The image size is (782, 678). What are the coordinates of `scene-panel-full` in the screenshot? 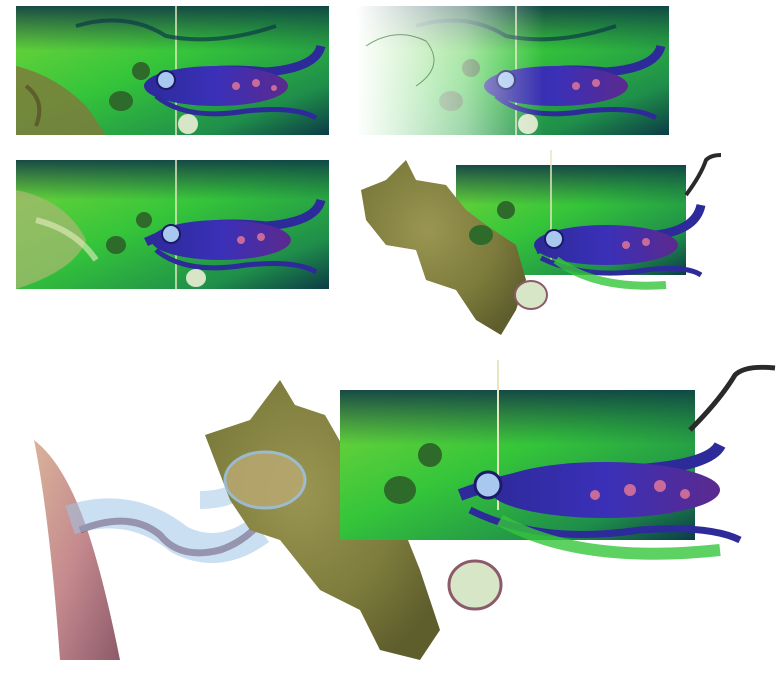 It's located at (172, 70).